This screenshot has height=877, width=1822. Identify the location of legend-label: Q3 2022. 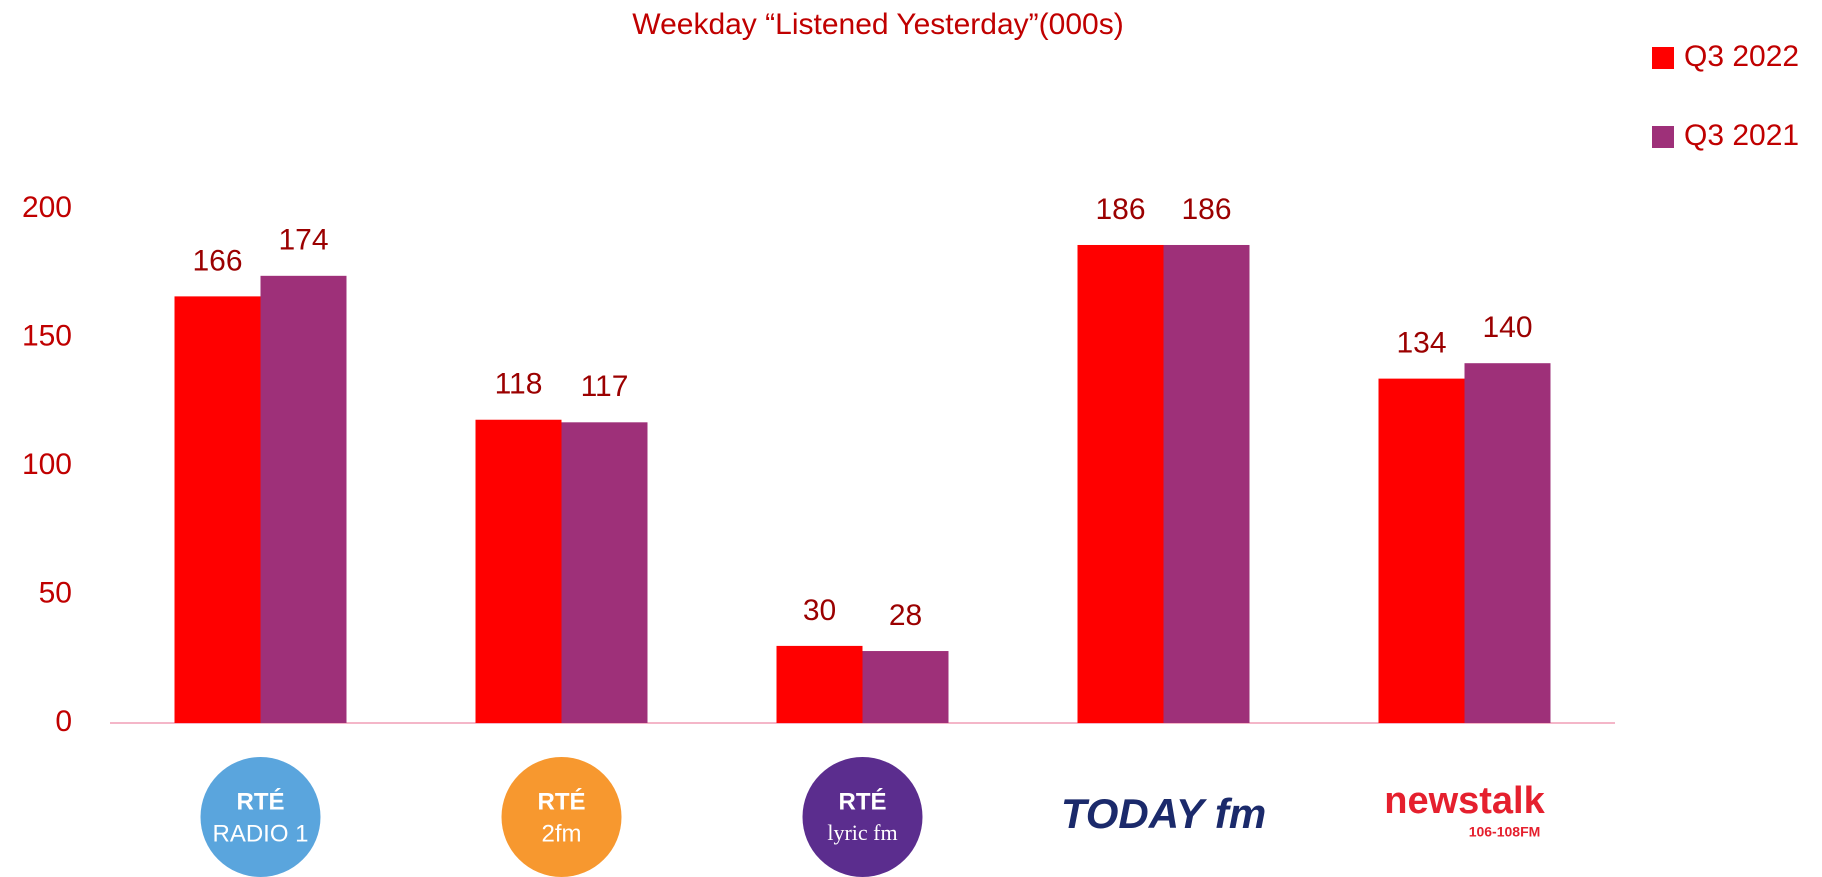
(1741, 56).